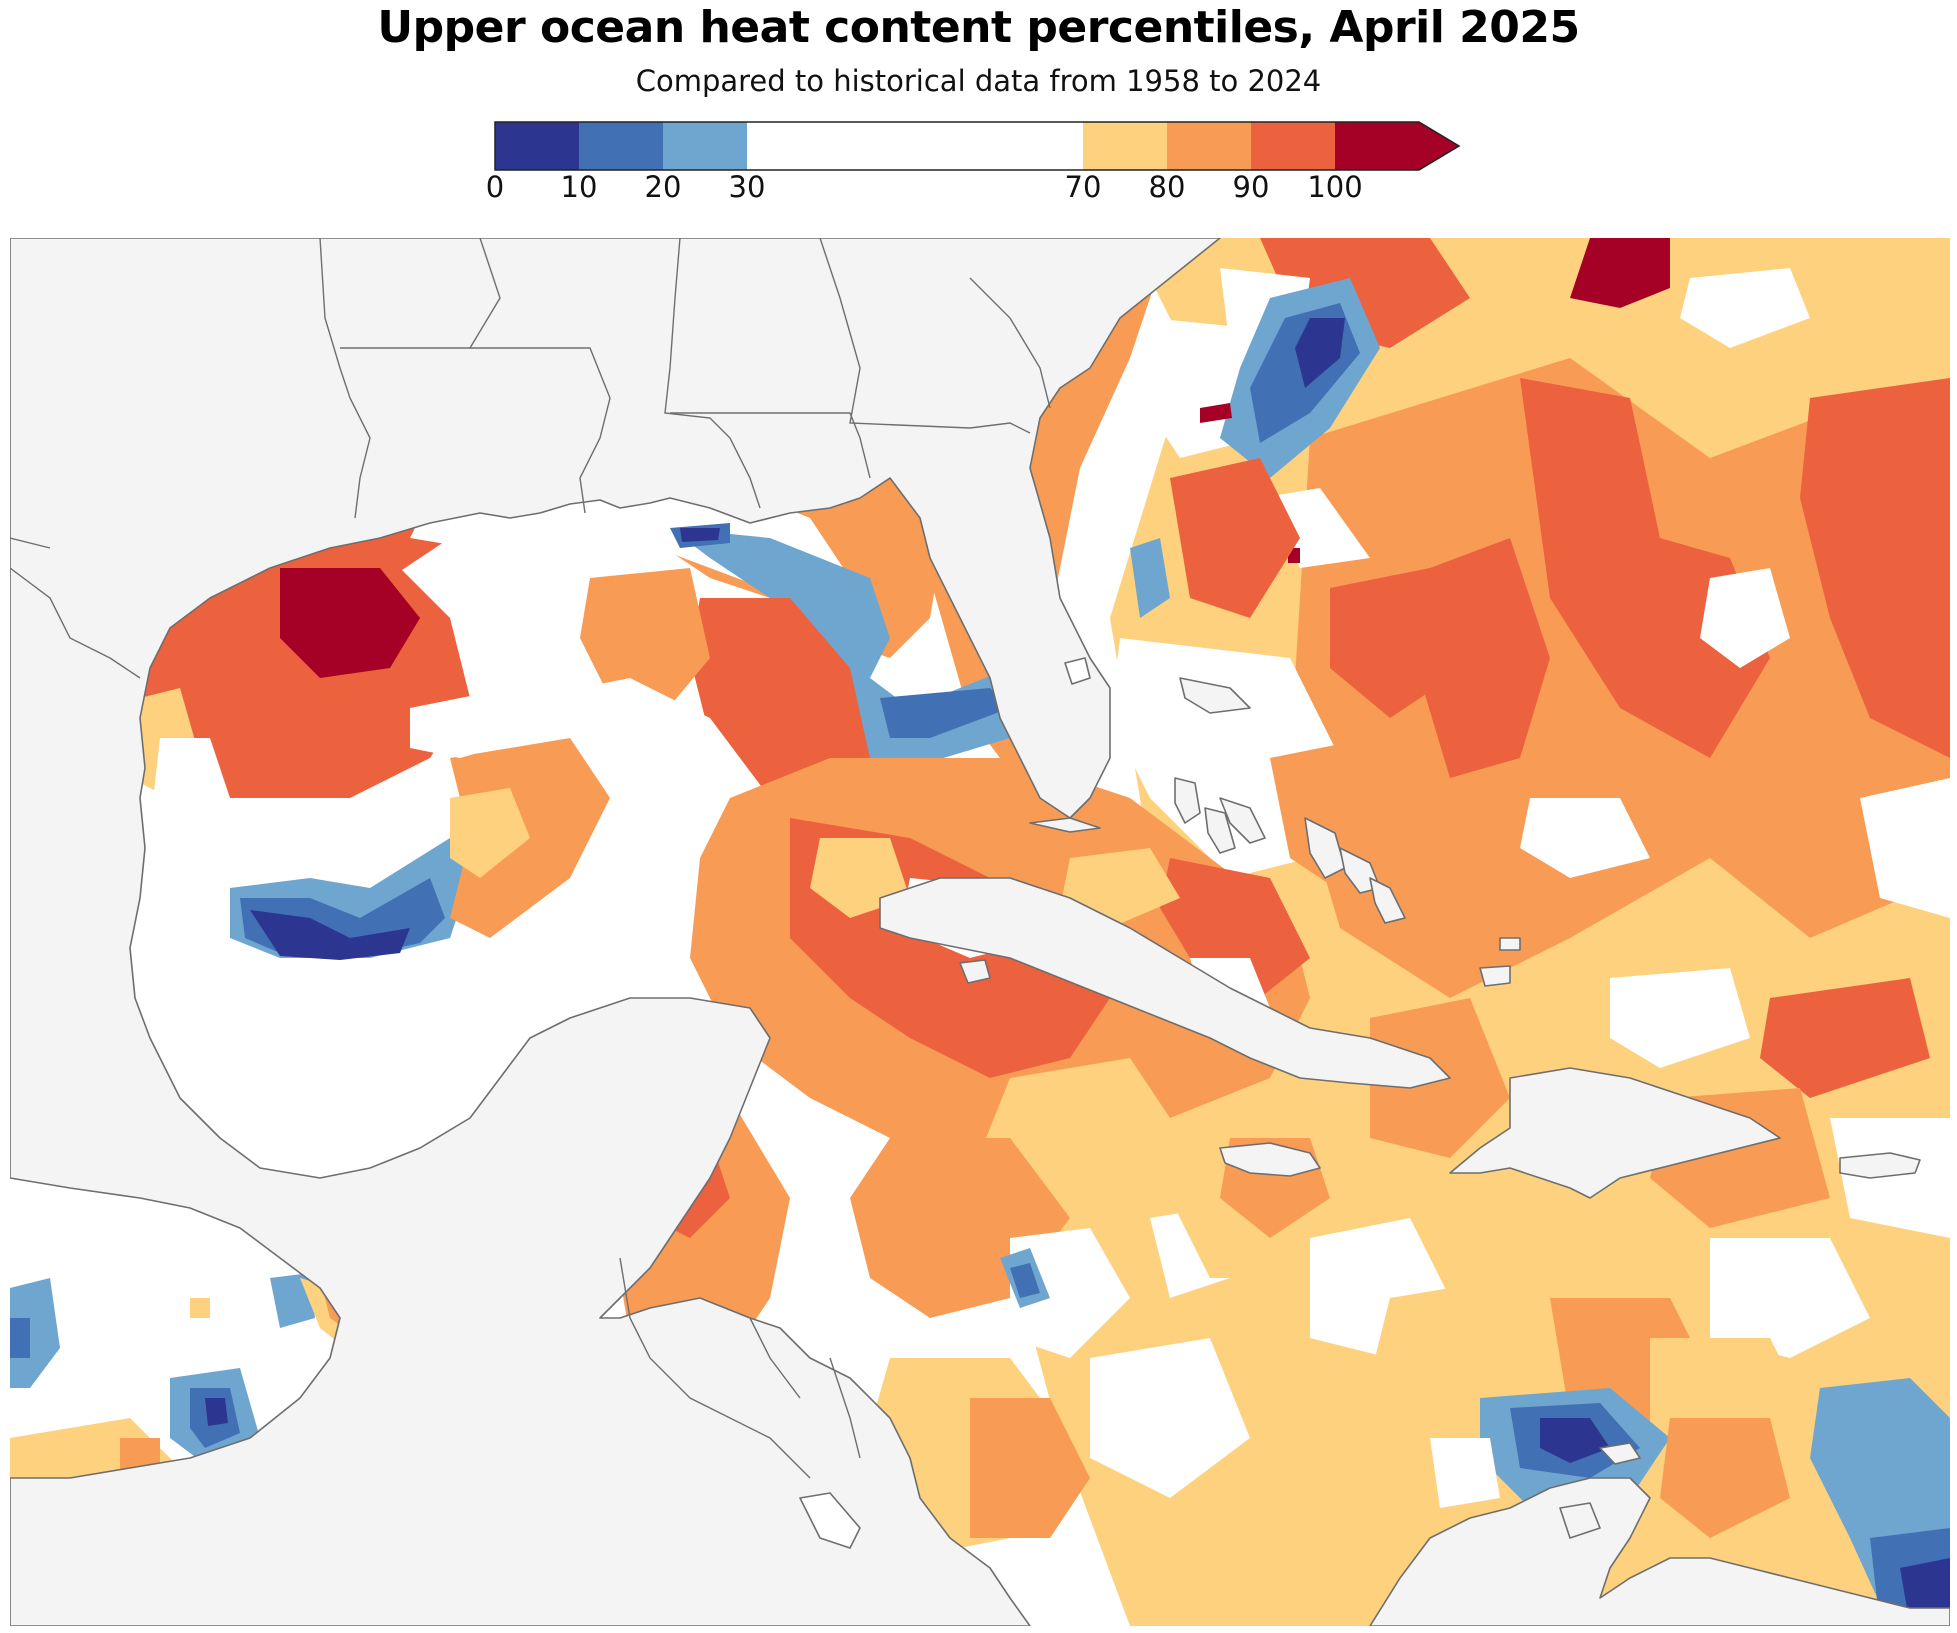 The image size is (1957, 1633). What do you see at coordinates (1251, 187) in the screenshot?
I see `colorbar-tick-label: 90` at bounding box center [1251, 187].